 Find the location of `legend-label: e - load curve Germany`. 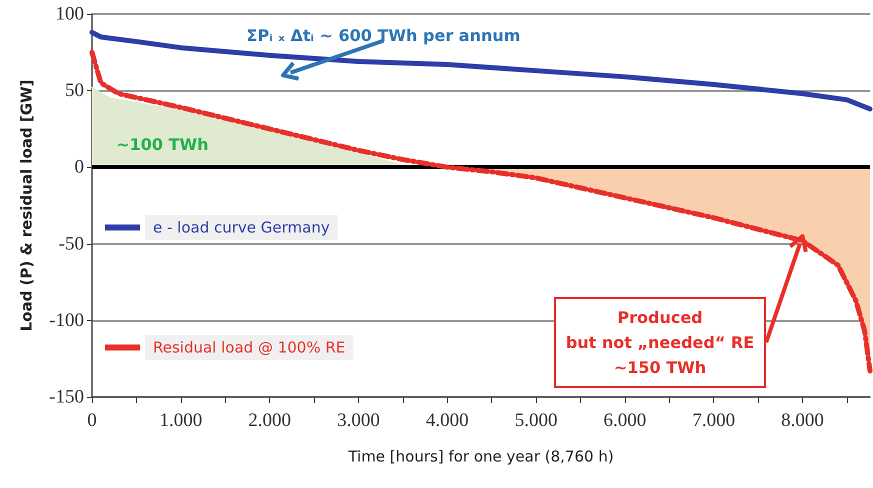

legend-label: e - load curve Germany is located at coordinates (241, 227).